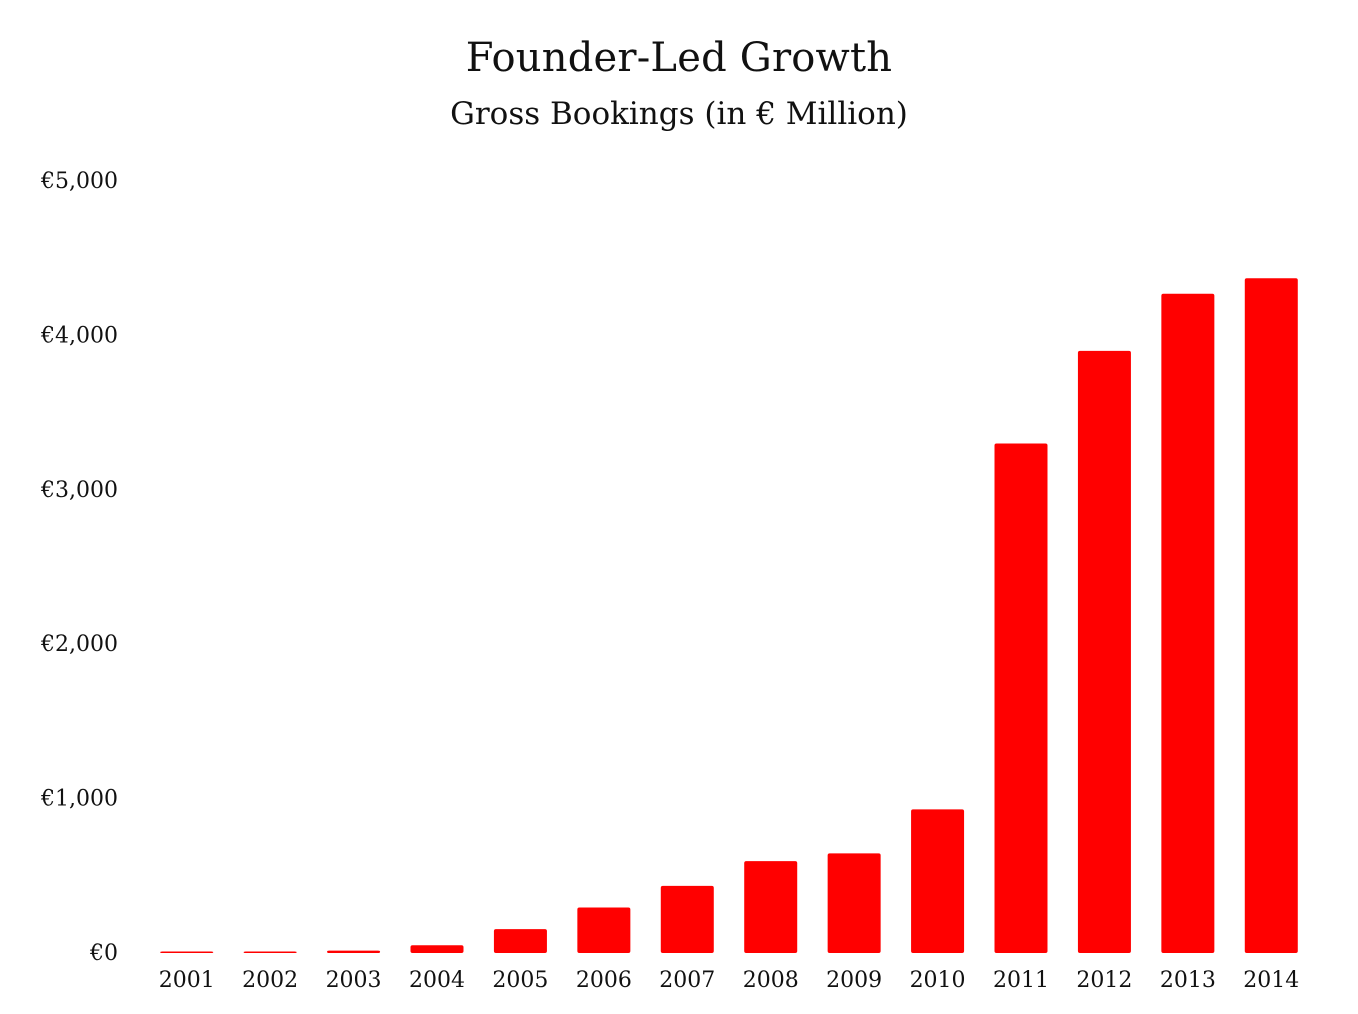 This screenshot has height=1014, width=1358. What do you see at coordinates (771, 980) in the screenshot?
I see `x-tick-label: 2008` at bounding box center [771, 980].